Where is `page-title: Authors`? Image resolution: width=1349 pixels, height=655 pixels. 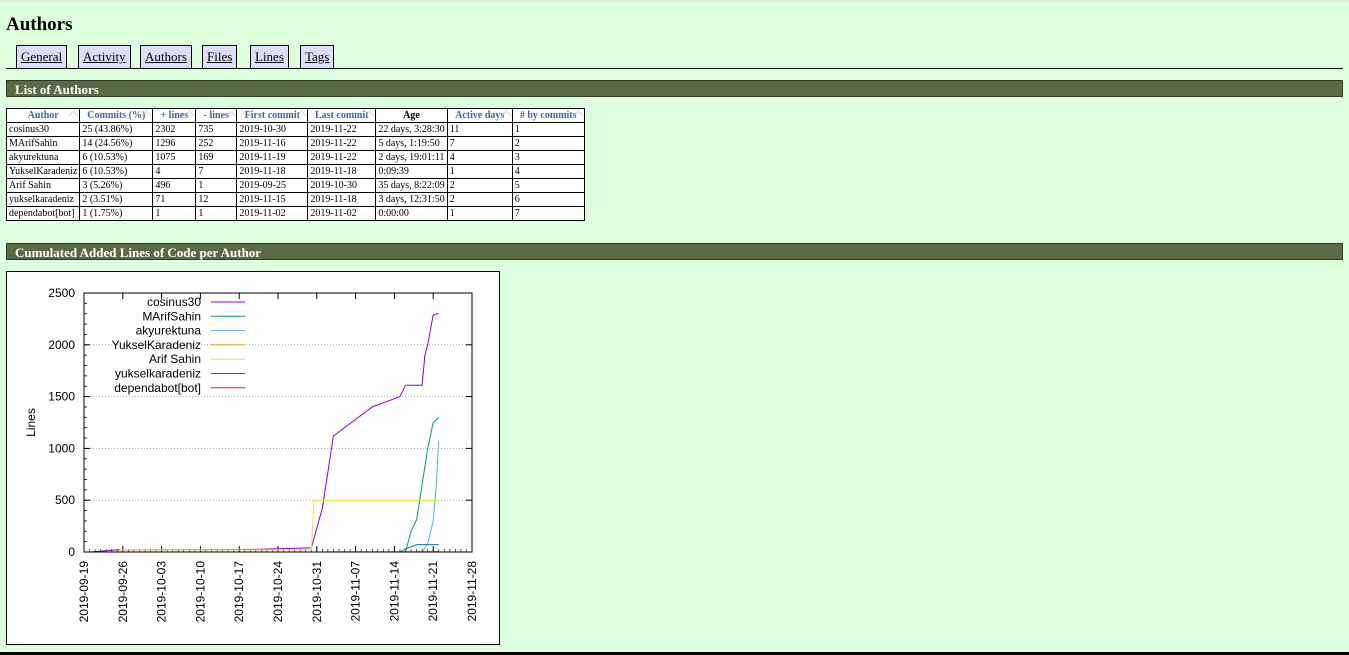 page-title: Authors is located at coordinates (39, 24).